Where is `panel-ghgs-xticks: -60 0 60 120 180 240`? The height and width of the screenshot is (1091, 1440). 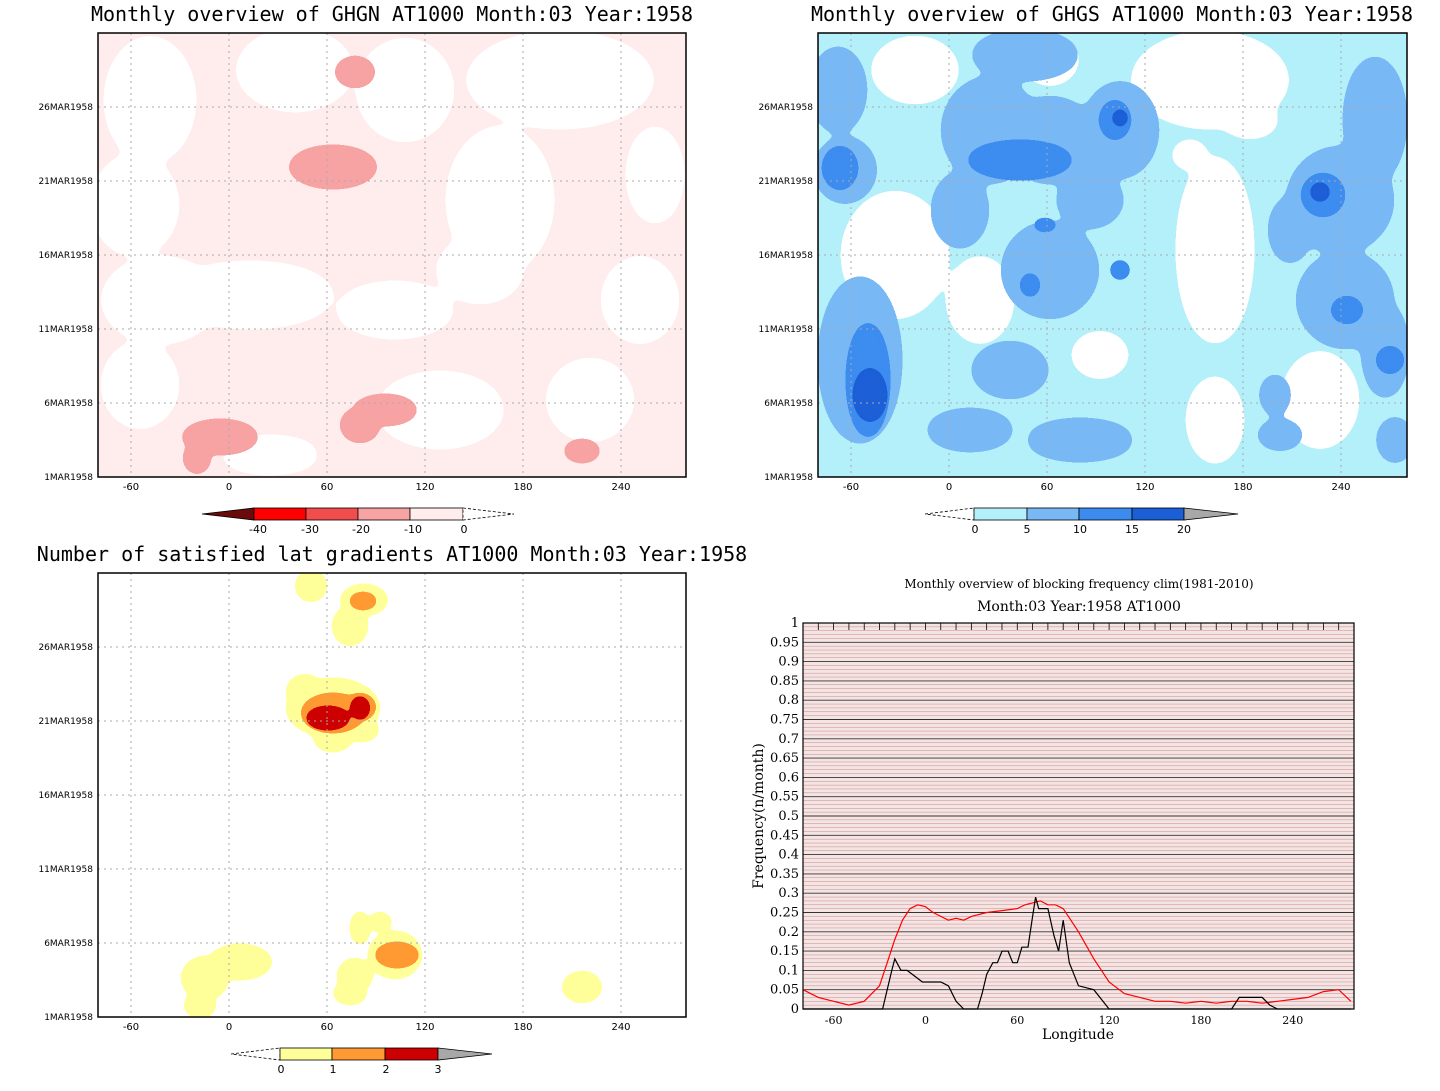 panel-ghgs-xticks: -60 0 60 120 180 240 is located at coordinates (1097, 487).